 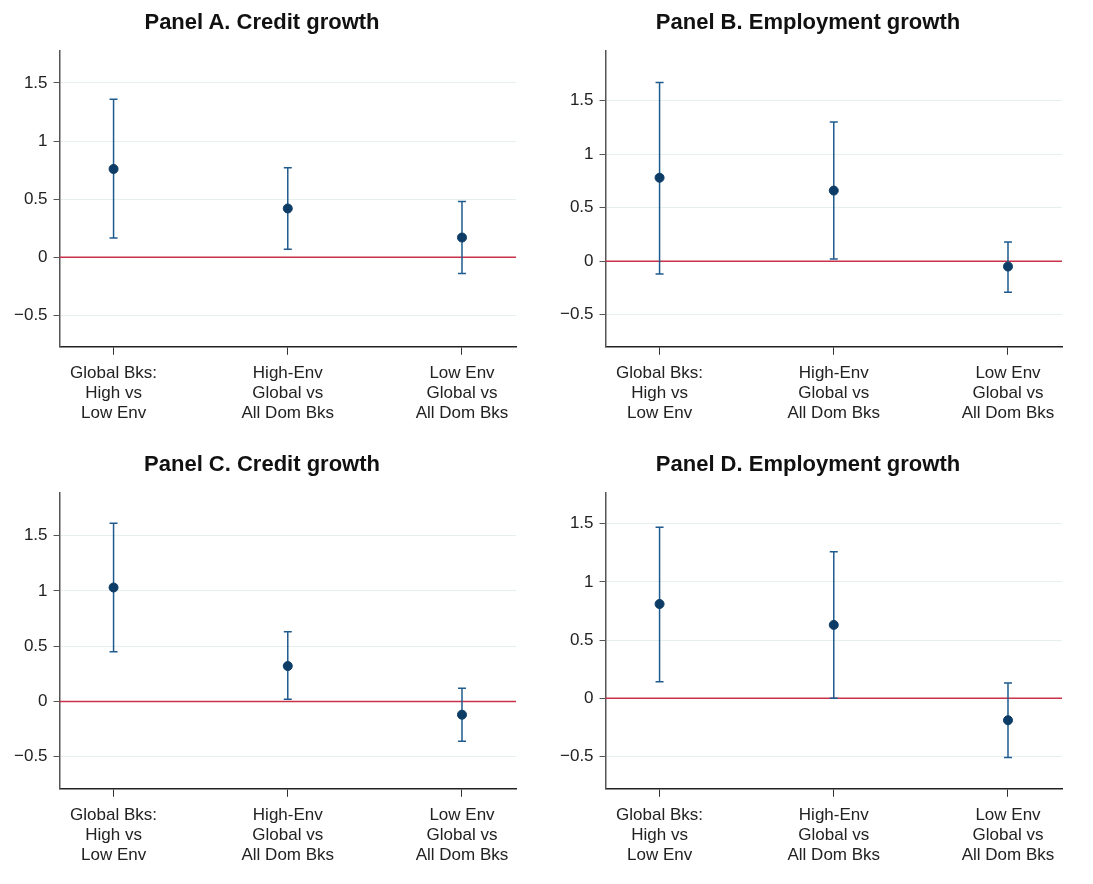 I want to click on chart-title: Panel A. Credit growth, so click(x=262, y=22).